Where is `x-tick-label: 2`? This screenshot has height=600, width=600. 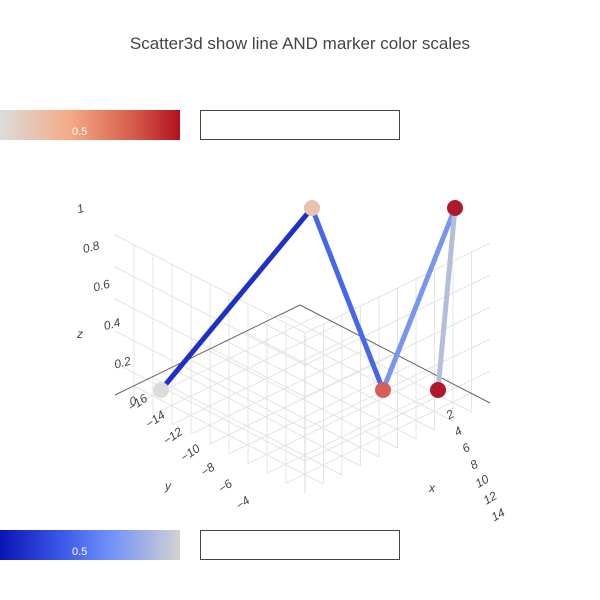 x-tick-label: 2 is located at coordinates (450, 415).